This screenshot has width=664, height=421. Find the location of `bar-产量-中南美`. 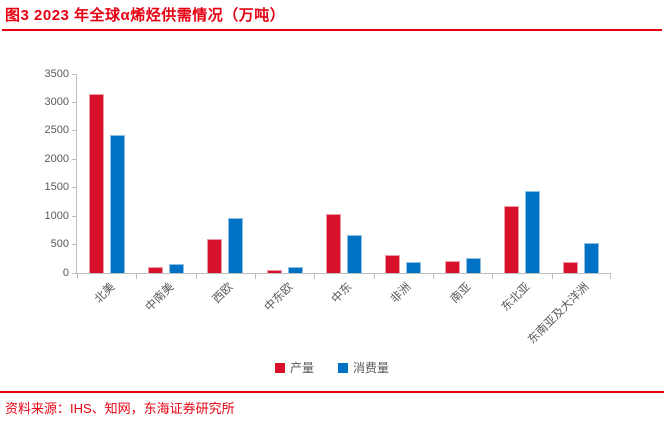

bar-产量-中南美 is located at coordinates (155, 270).